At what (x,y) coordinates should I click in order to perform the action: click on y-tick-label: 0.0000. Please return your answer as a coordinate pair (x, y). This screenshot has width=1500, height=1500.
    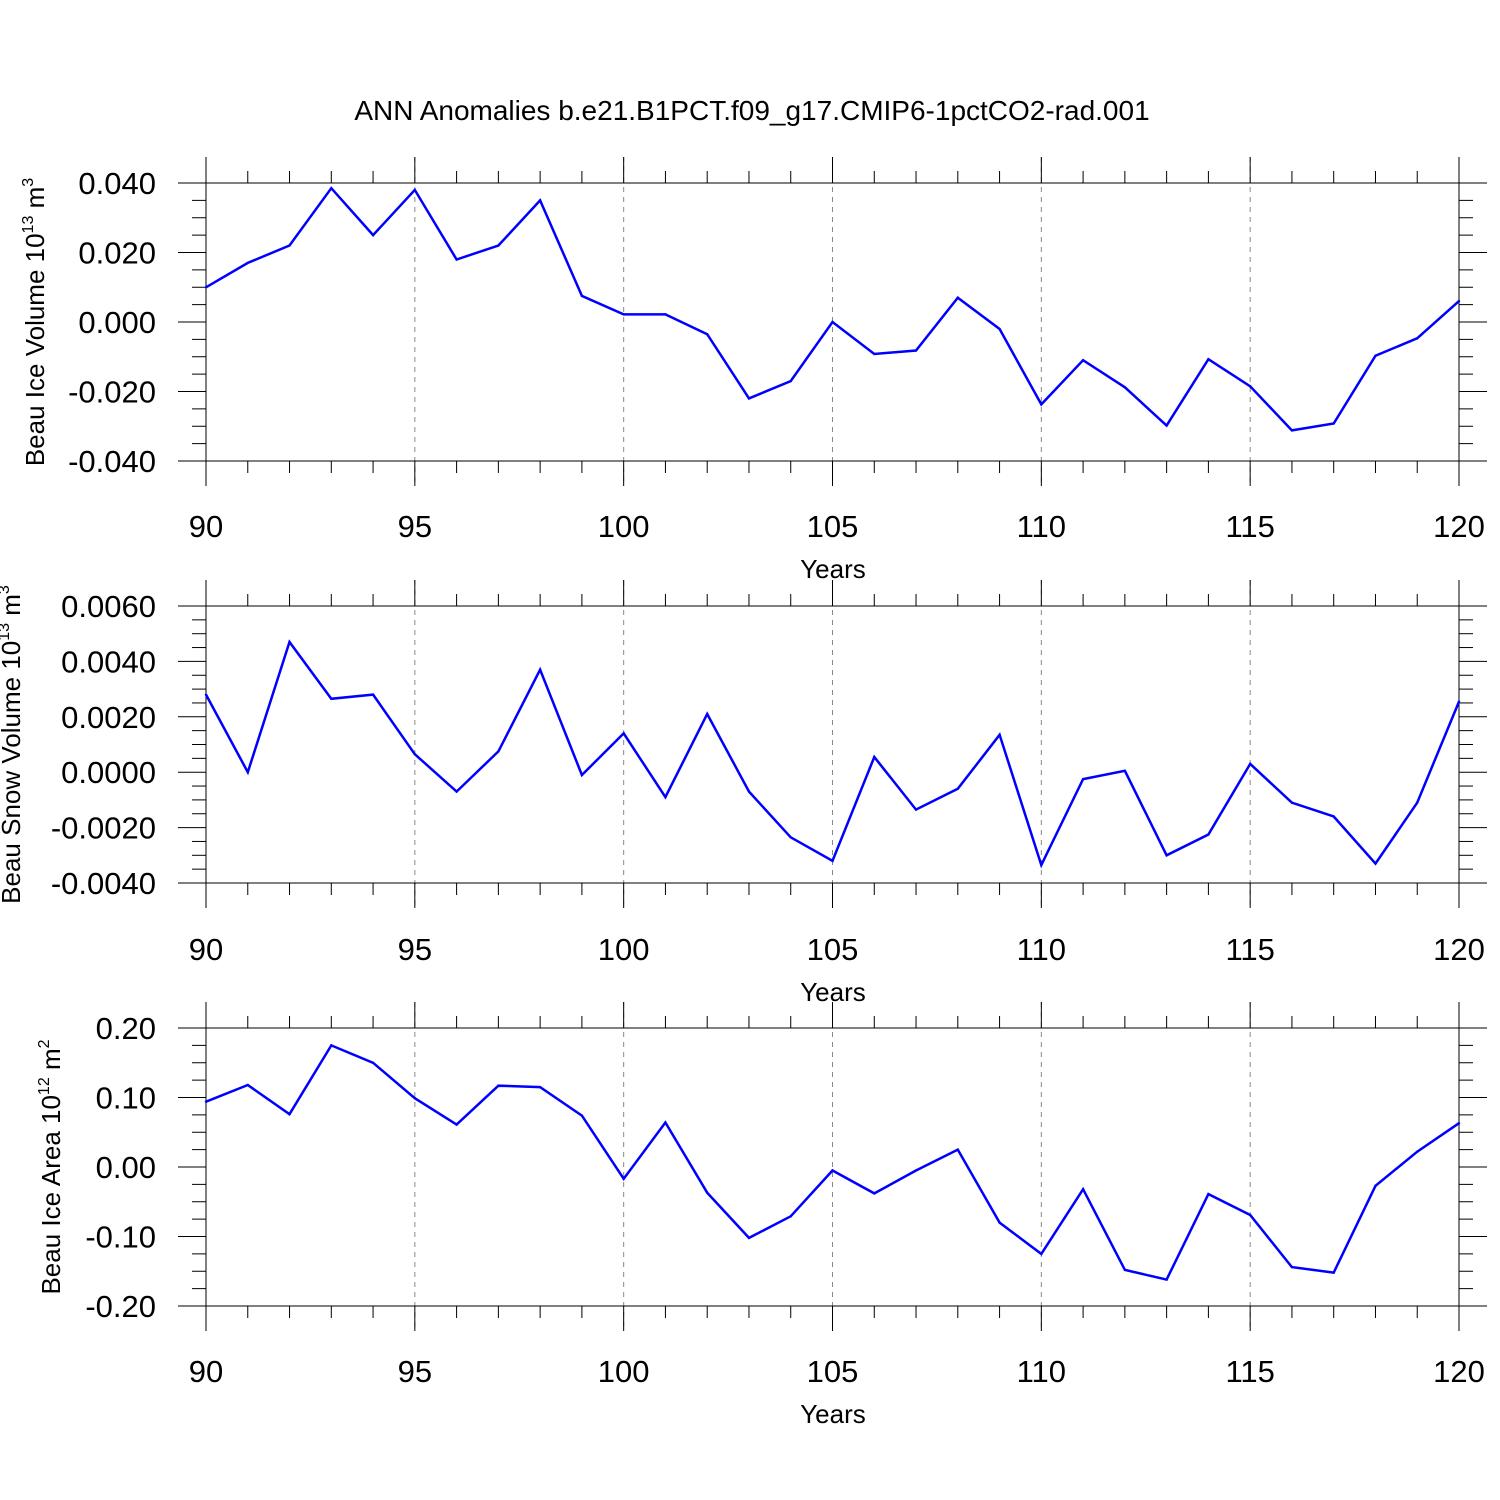
    Looking at the image, I should click on (108, 772).